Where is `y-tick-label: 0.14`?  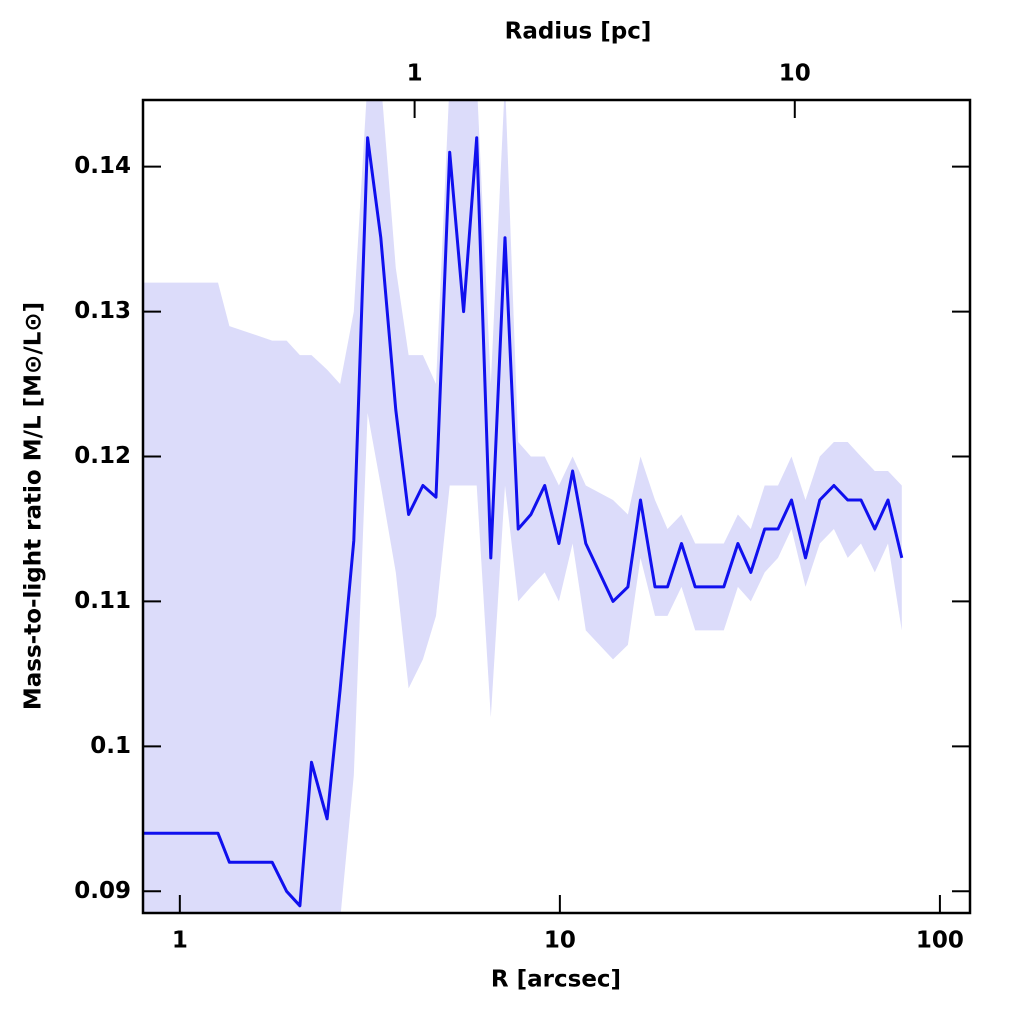 y-tick-label: 0.14 is located at coordinates (102, 166).